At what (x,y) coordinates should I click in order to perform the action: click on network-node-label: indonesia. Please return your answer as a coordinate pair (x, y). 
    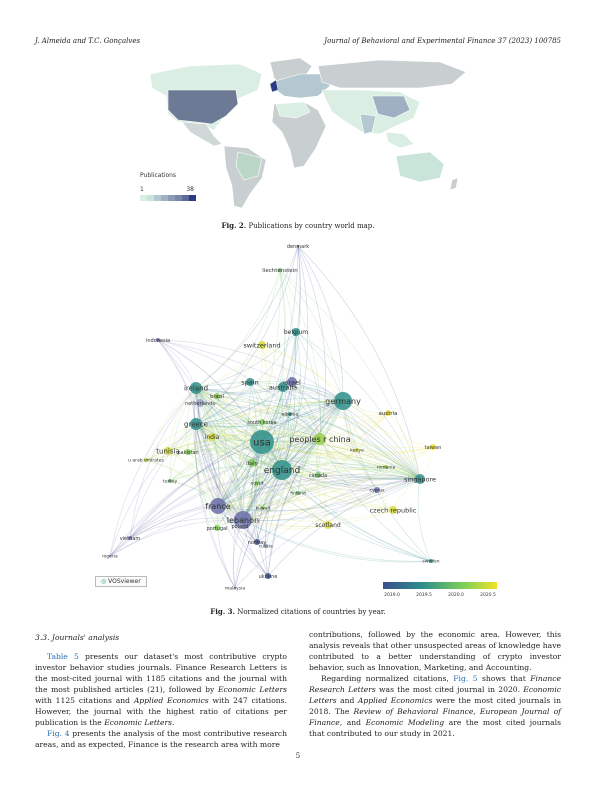
    Looking at the image, I should click on (158, 341).